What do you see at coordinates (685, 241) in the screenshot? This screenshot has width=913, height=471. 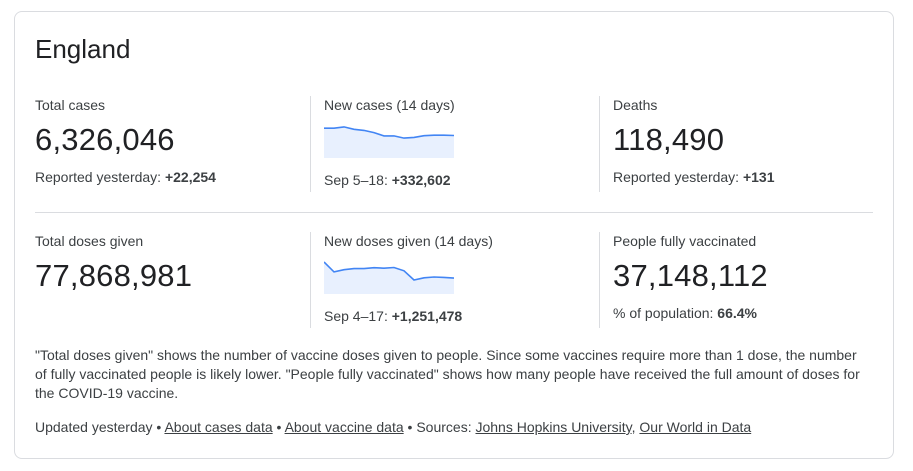 I see `fully-vaccinated-label: People fully vaccinated` at bounding box center [685, 241].